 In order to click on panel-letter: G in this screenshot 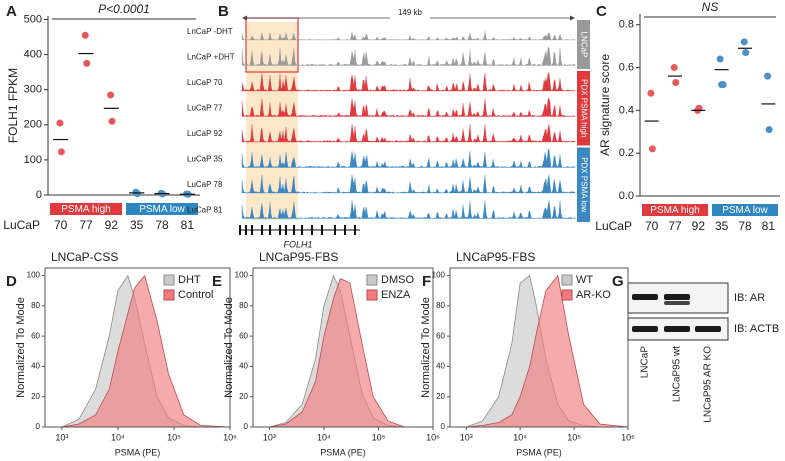, I will do `click(618, 281)`.